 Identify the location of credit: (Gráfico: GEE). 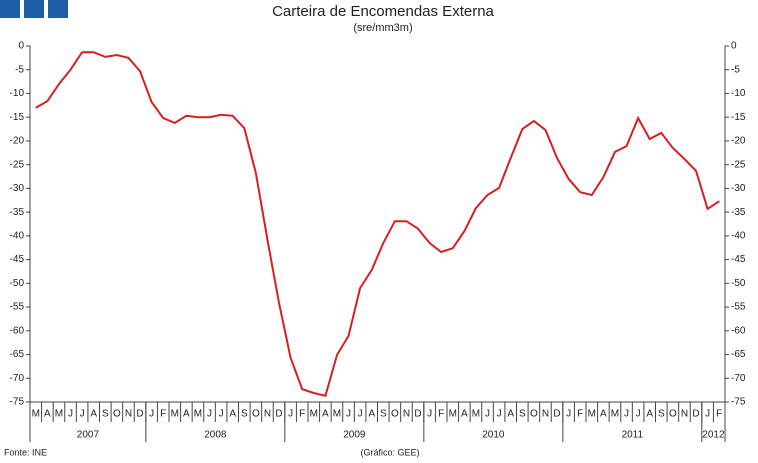
(389, 452).